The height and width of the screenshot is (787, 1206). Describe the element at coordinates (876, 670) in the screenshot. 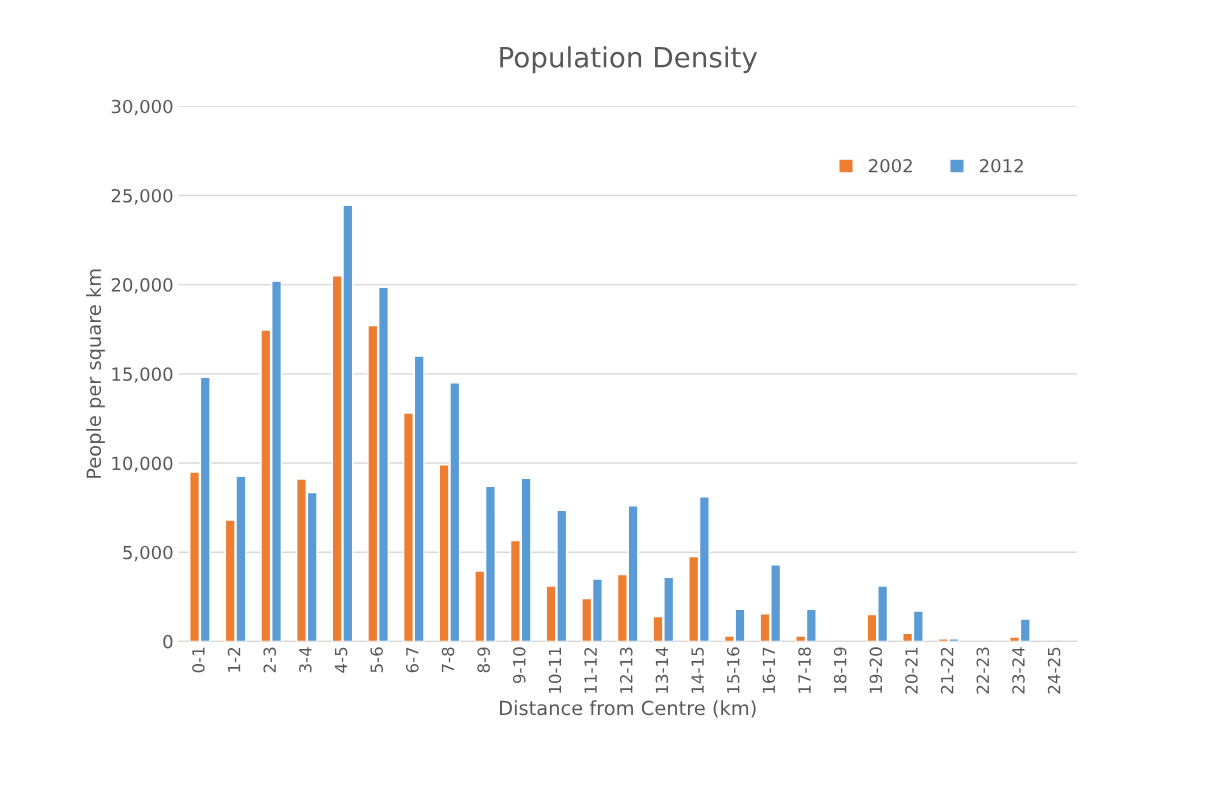

I see `x-tick-label: 19-20` at that location.